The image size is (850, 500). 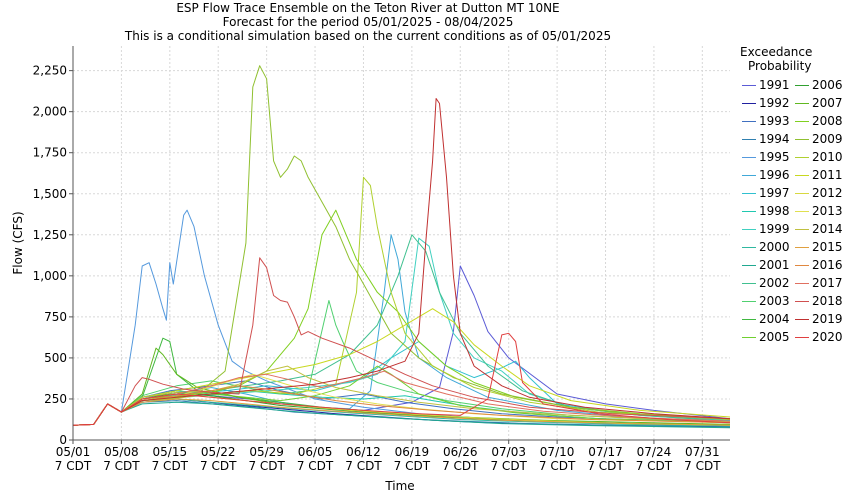 What do you see at coordinates (827, 85) in the screenshot?
I see `legend-label: 2006` at bounding box center [827, 85].